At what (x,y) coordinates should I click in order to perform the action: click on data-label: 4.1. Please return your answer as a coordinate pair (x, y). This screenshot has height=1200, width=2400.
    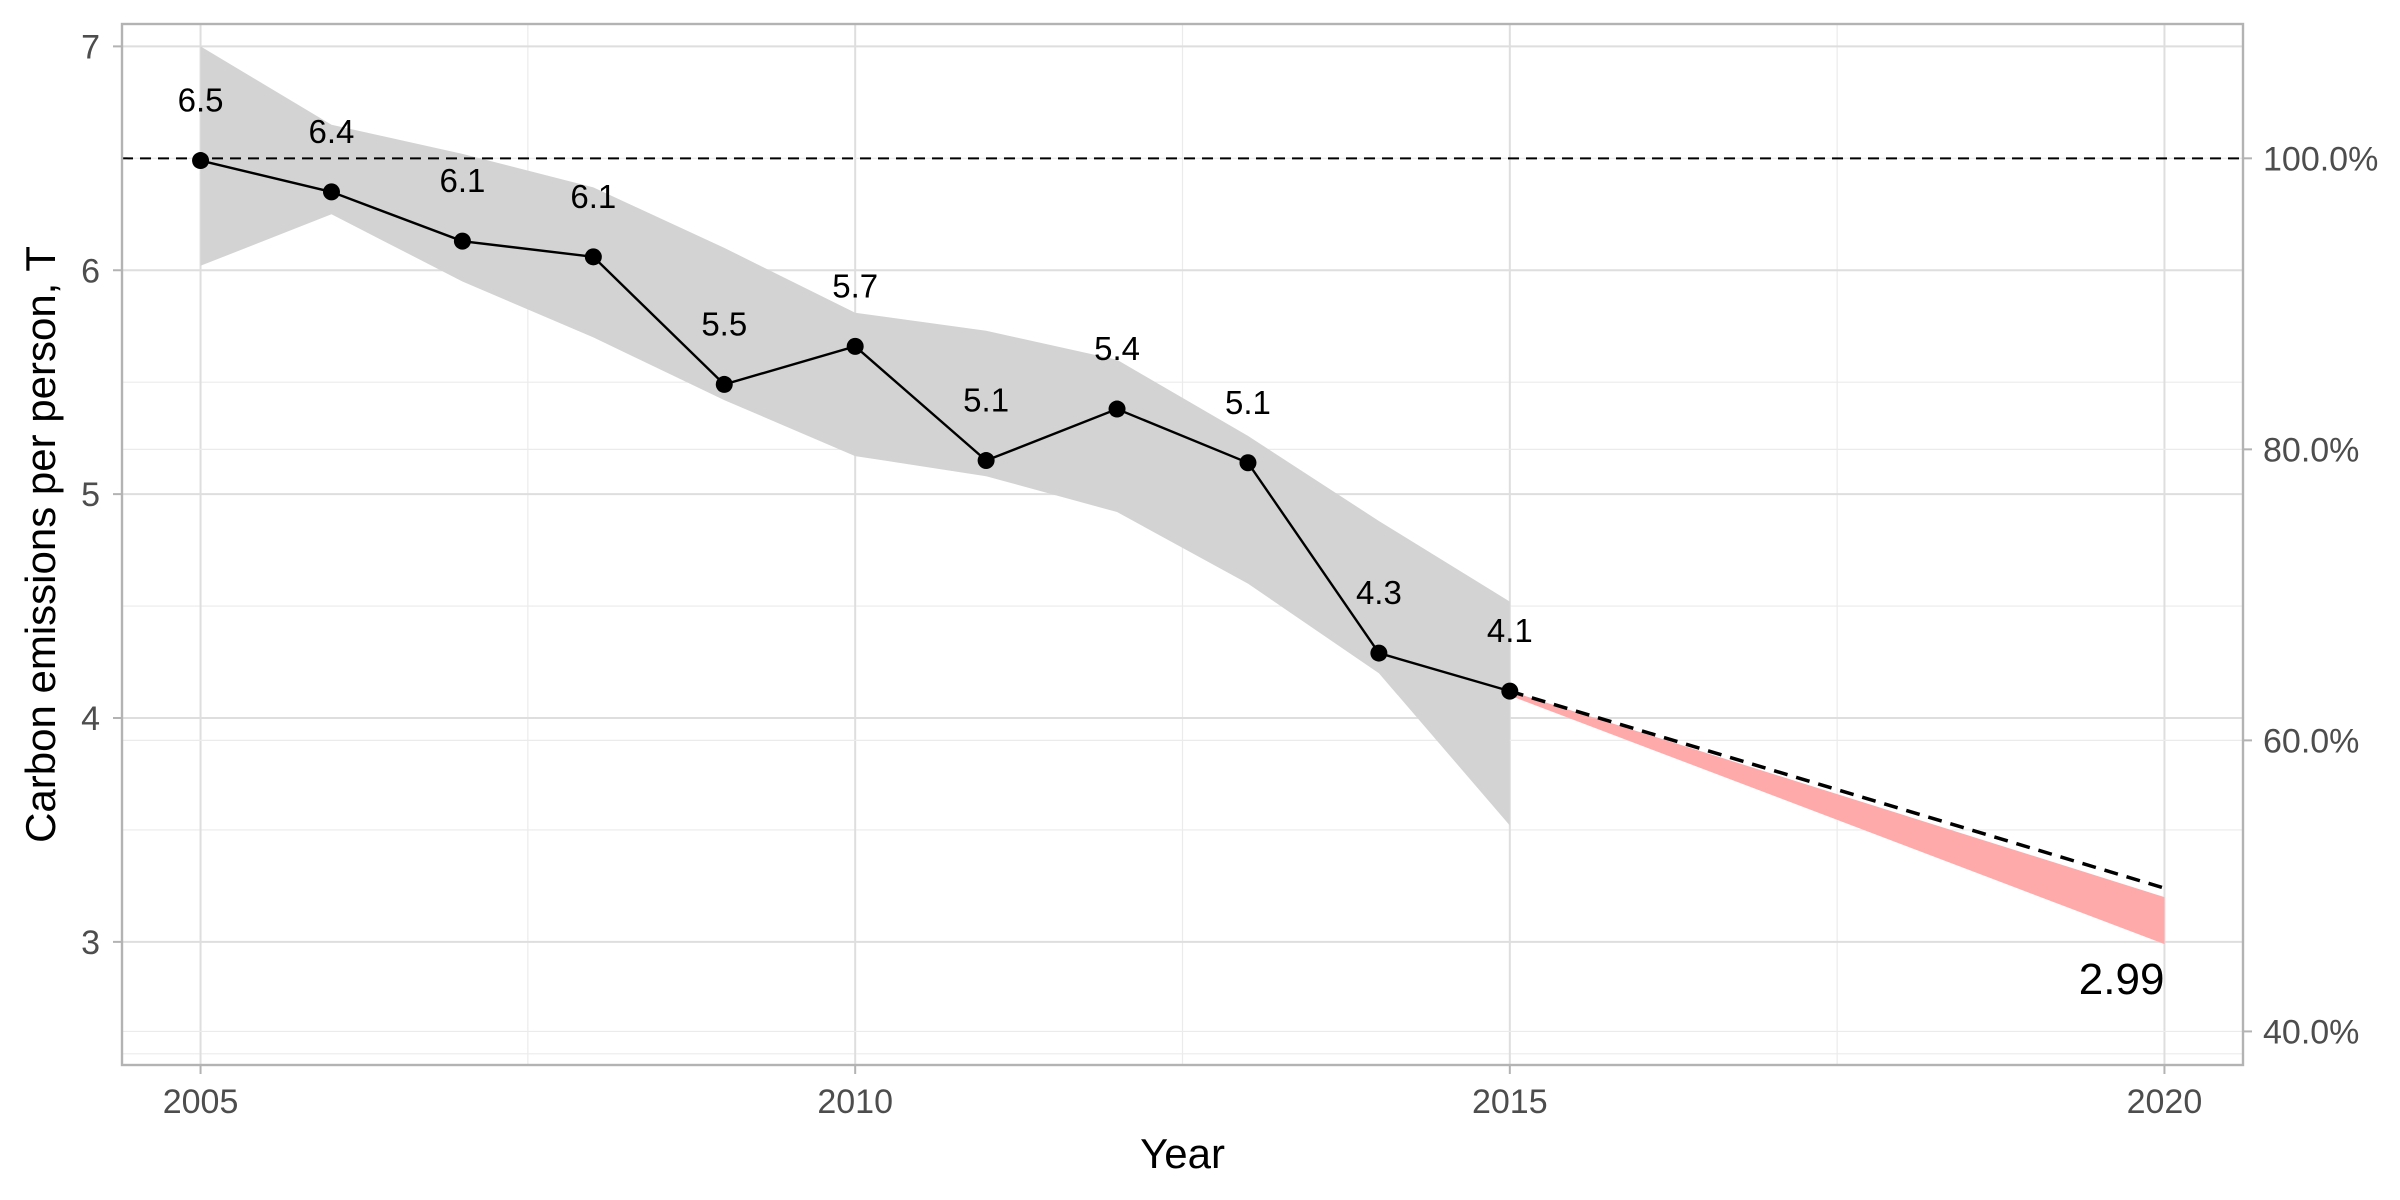
    Looking at the image, I should click on (1510, 630).